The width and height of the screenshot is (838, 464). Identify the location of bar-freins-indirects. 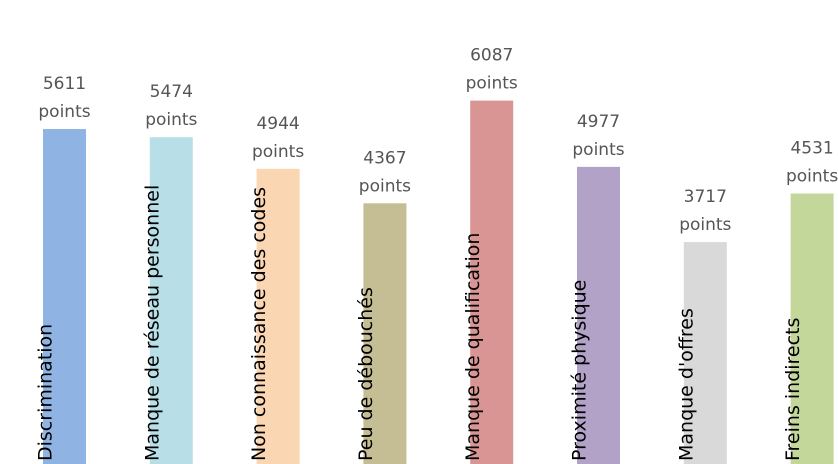
(812, 328).